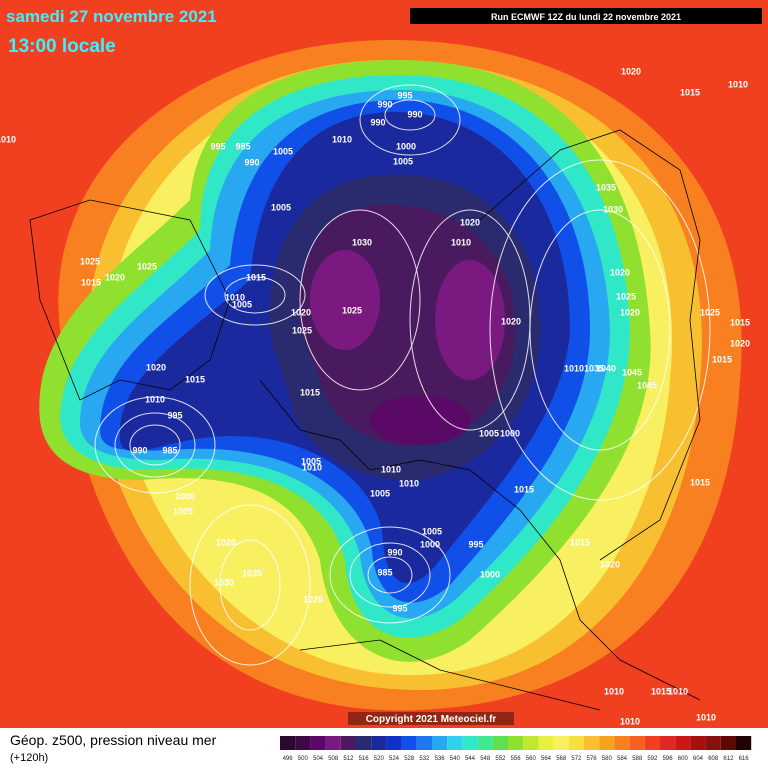 This screenshot has width=768, height=768. Describe the element at coordinates (29, 758) in the screenshot. I see `caption-sub: (+120h)` at that location.